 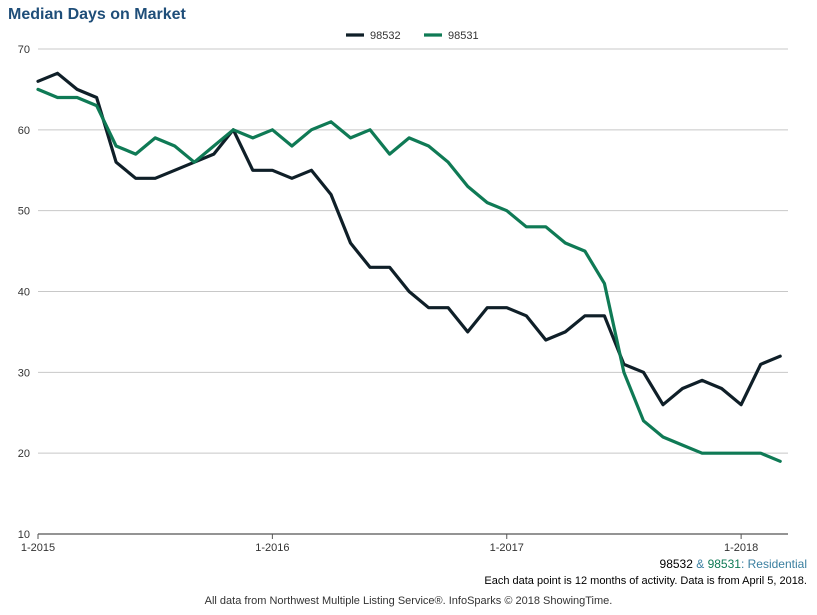 I want to click on caption-suffix: : Residential, so click(x=773, y=564).